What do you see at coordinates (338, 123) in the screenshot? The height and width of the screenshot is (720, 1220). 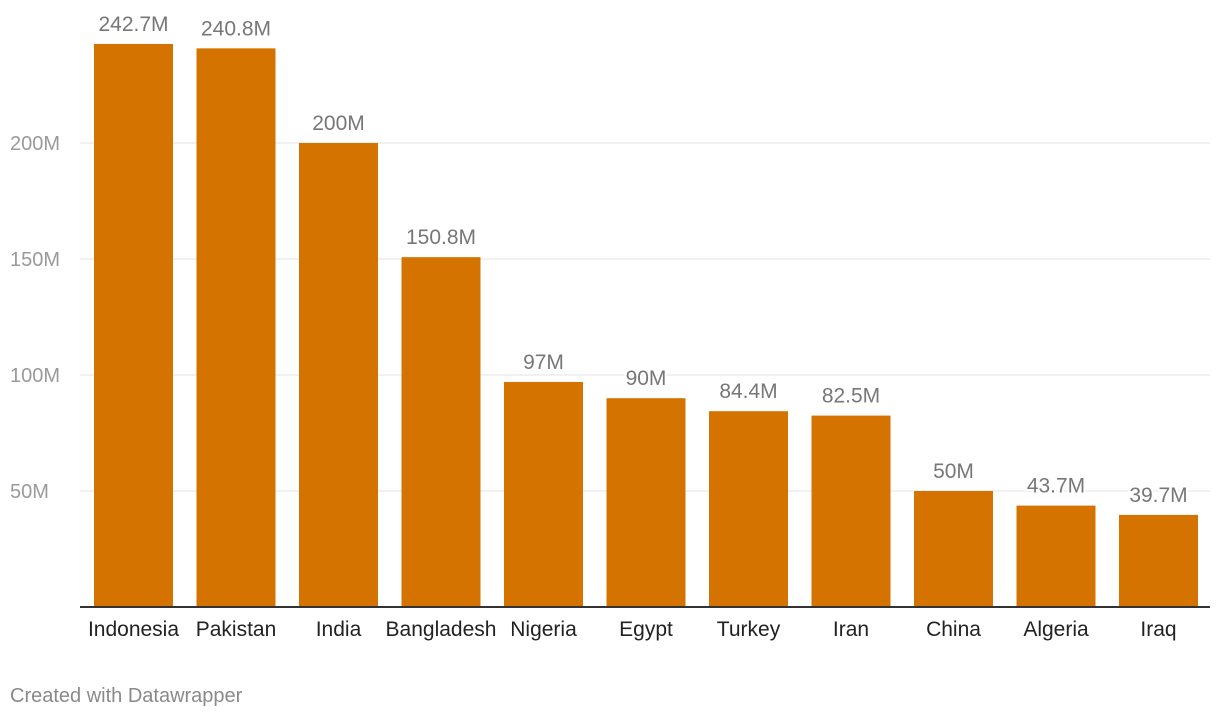 I see `bar-value-label: 200M` at bounding box center [338, 123].